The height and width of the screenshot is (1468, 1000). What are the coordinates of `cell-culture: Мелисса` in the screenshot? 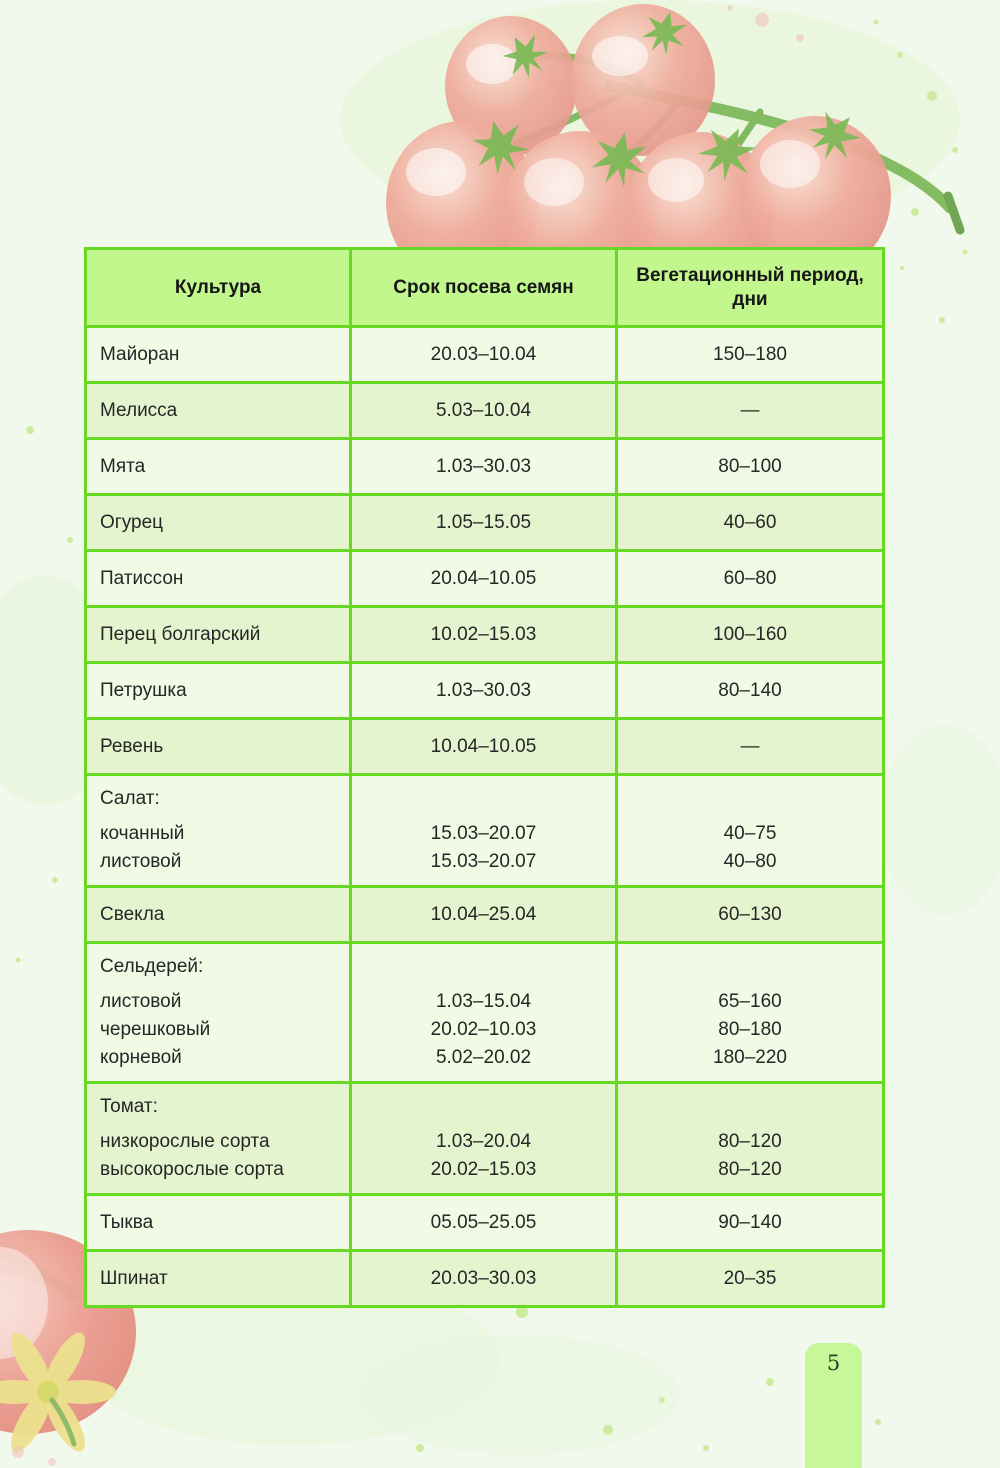 It's located at (139, 410).